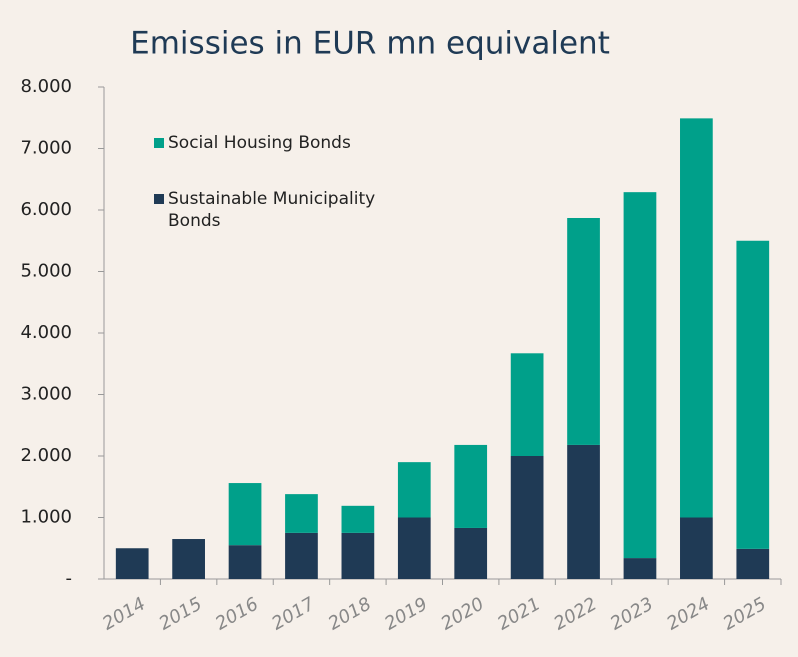  What do you see at coordinates (237, 613) in the screenshot?
I see `x-tick-label: 2016` at bounding box center [237, 613].